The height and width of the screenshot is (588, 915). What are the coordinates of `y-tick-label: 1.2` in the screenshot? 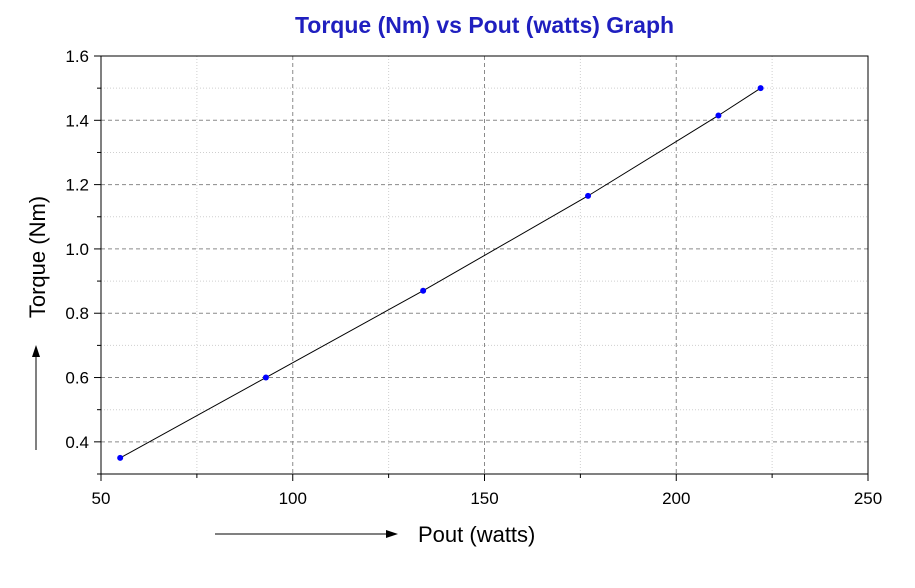 It's located at (77, 185).